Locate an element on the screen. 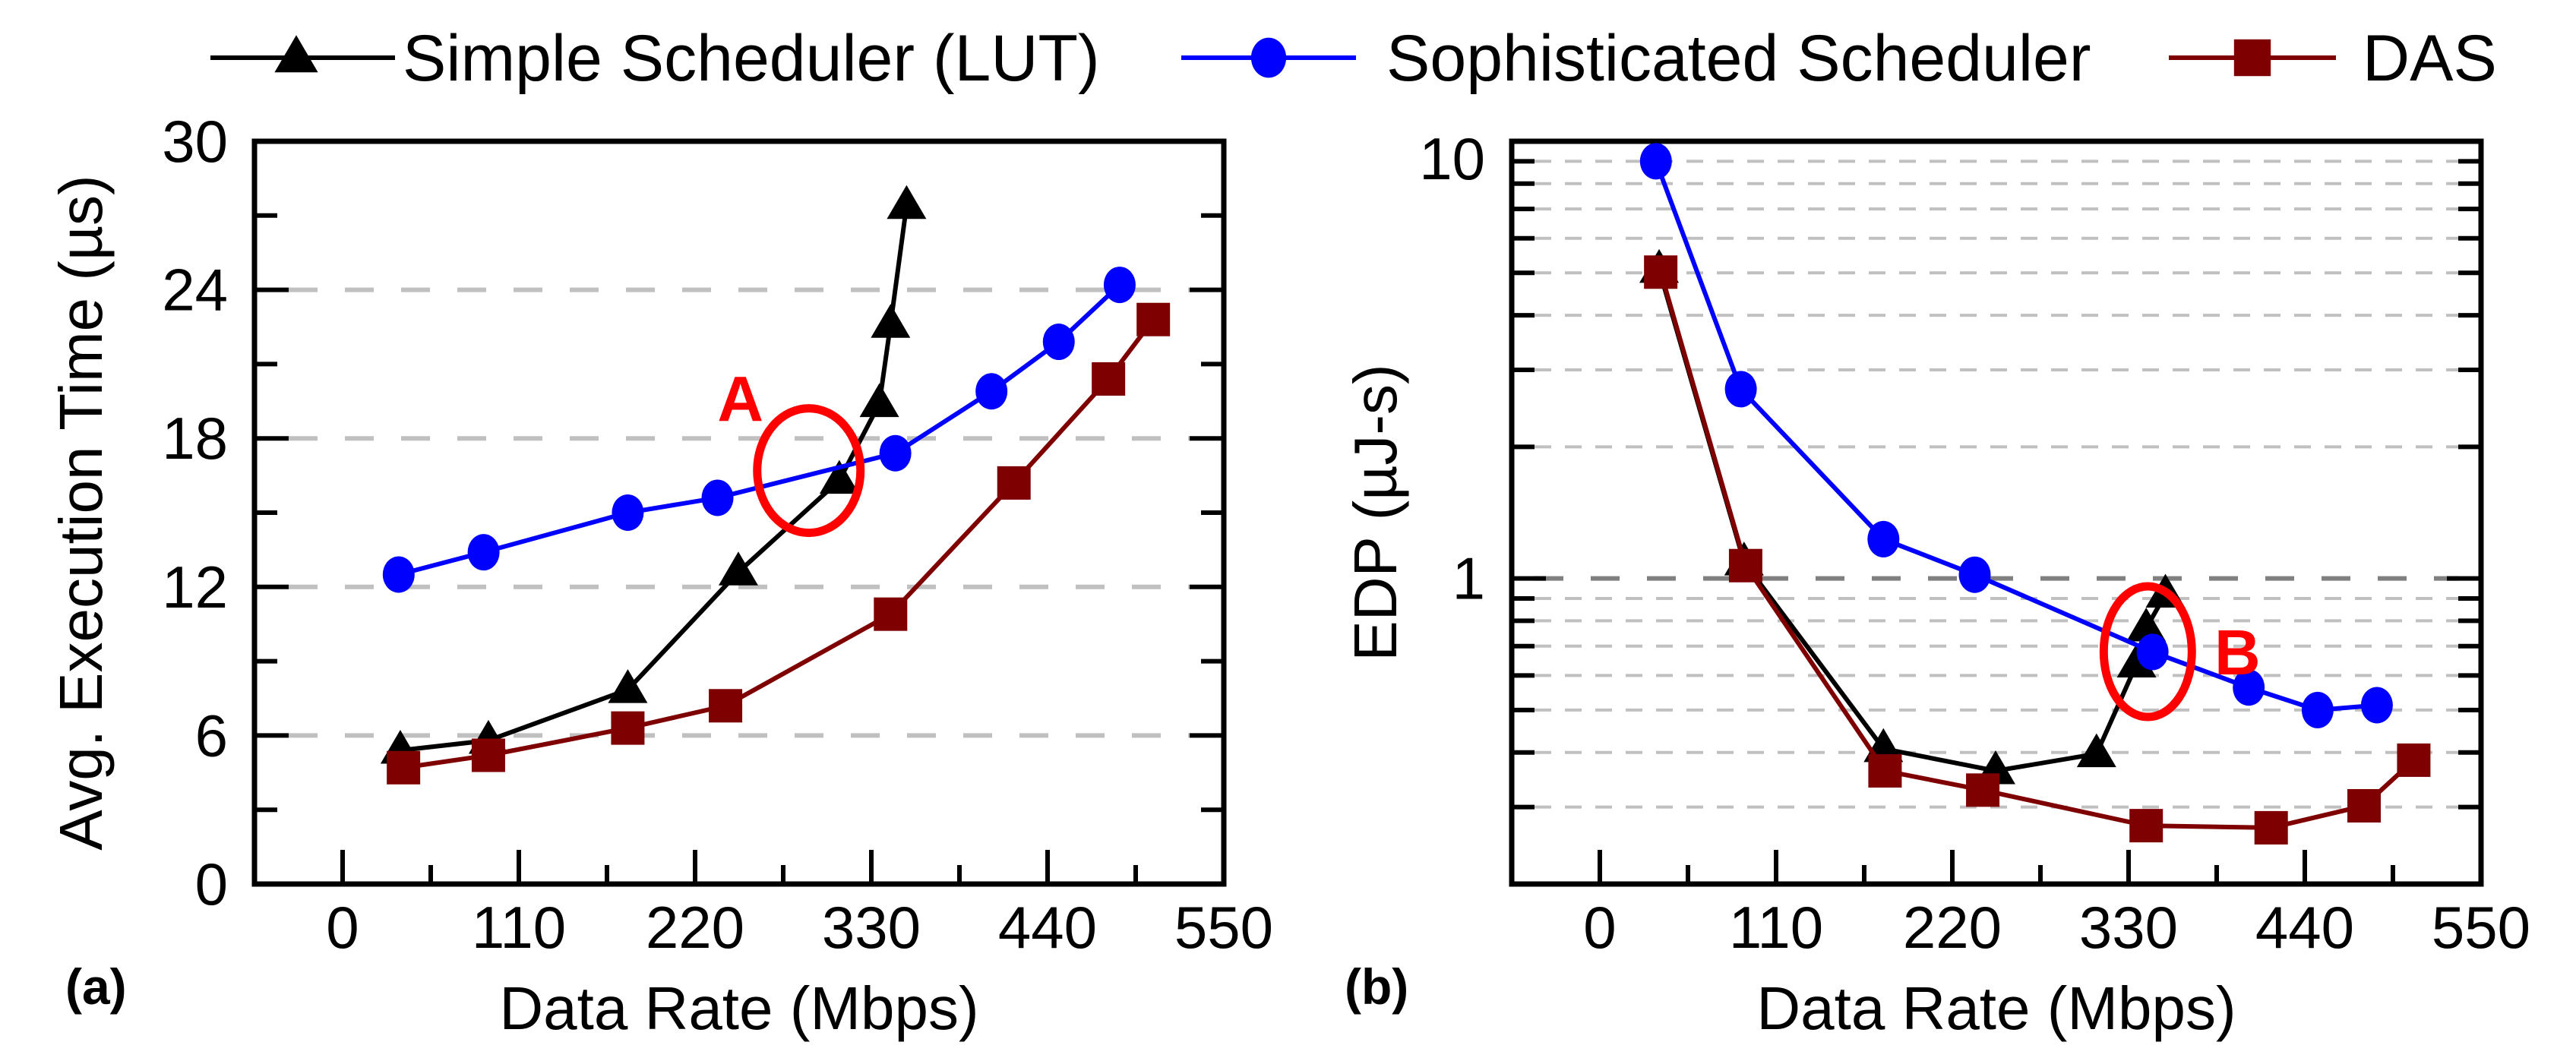 Image resolution: width=2576 pixels, height=1061 pixels. legend-item-triangle: Simple Scheduler (LUT) is located at coordinates (655, 59).